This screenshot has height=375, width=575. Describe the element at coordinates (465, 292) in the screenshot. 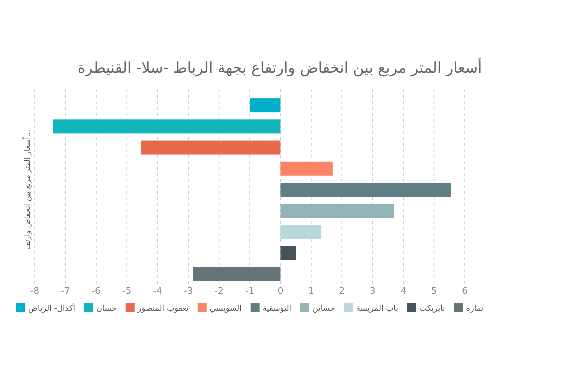

I see `x-tick-label: 6` at that location.